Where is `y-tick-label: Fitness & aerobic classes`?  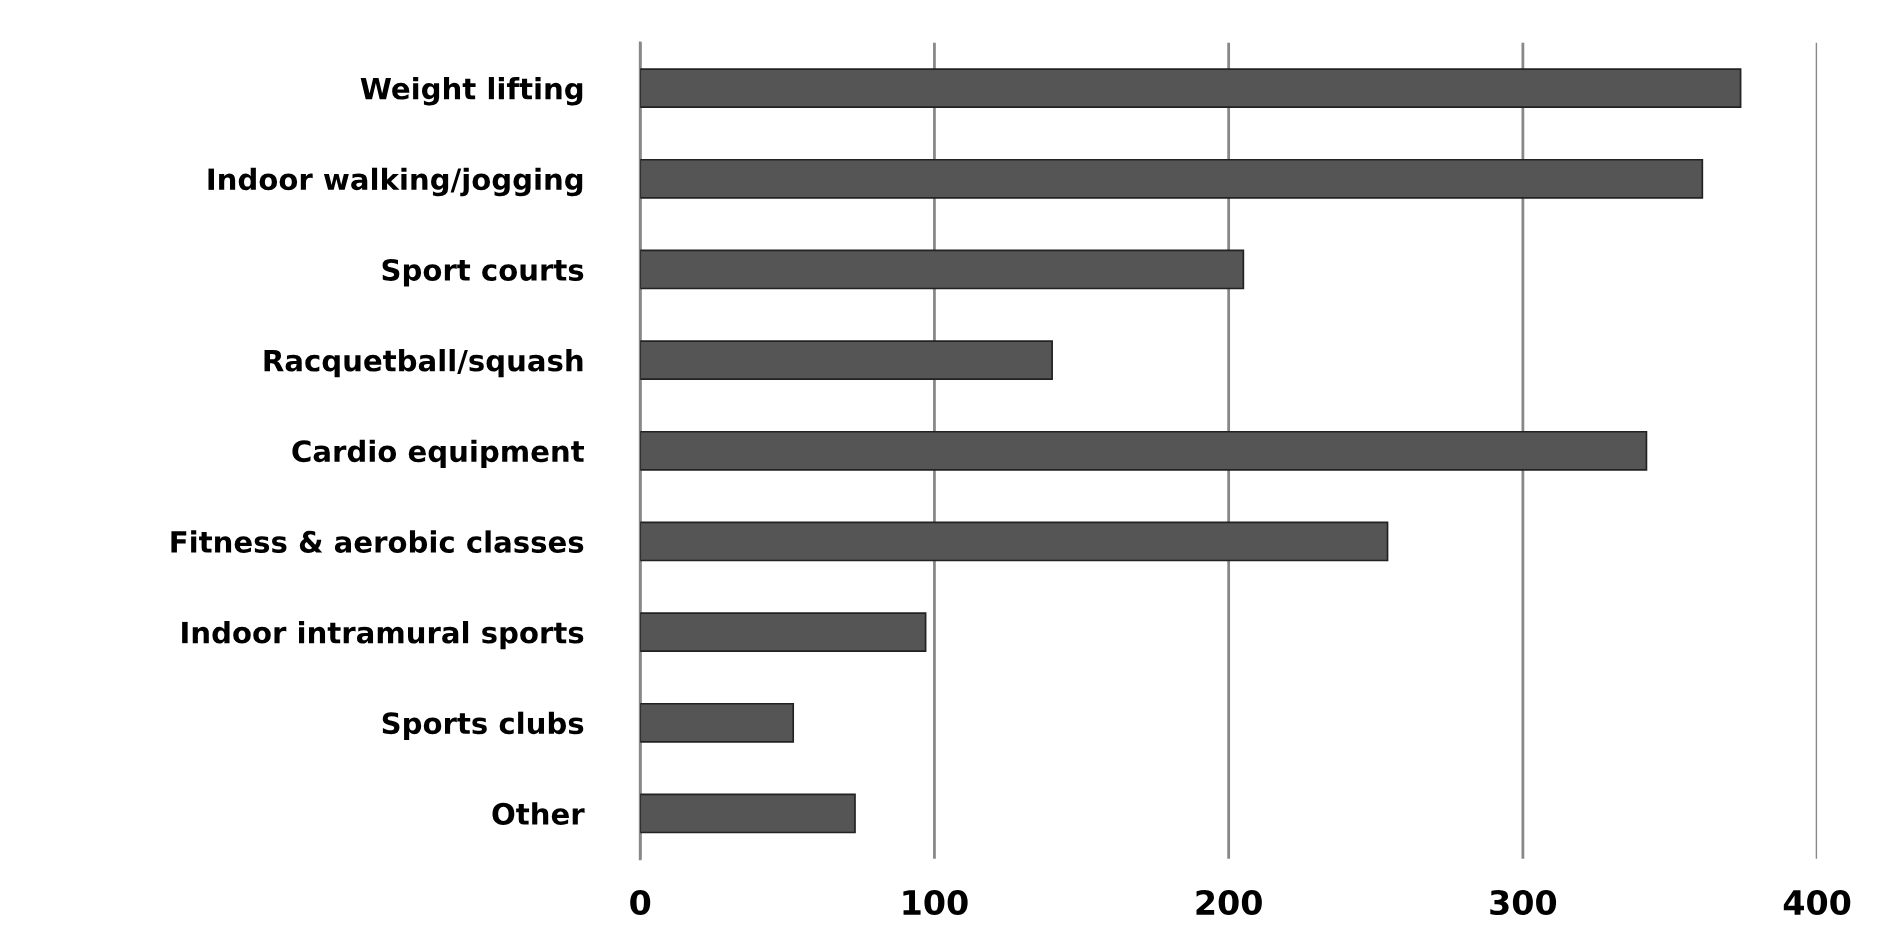
y-tick-label: Fitness & aerobic classes is located at coordinates (377, 541).